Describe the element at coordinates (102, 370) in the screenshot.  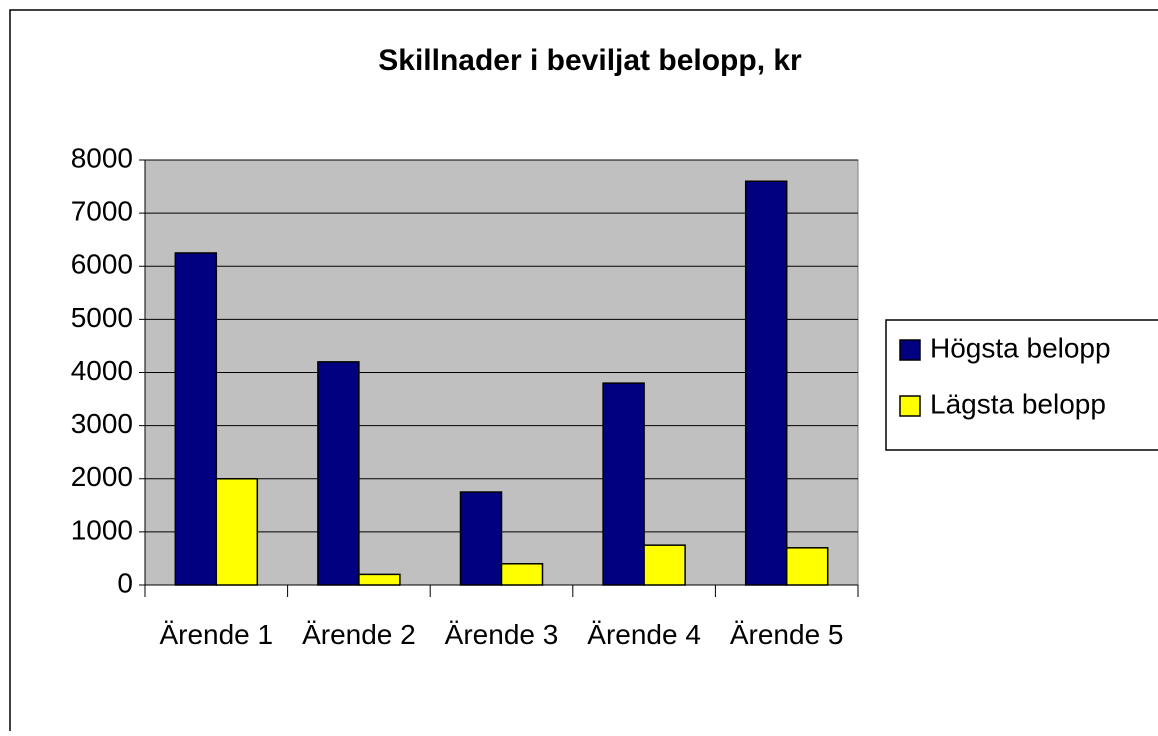
I see `y-tick-label: 4000` at that location.